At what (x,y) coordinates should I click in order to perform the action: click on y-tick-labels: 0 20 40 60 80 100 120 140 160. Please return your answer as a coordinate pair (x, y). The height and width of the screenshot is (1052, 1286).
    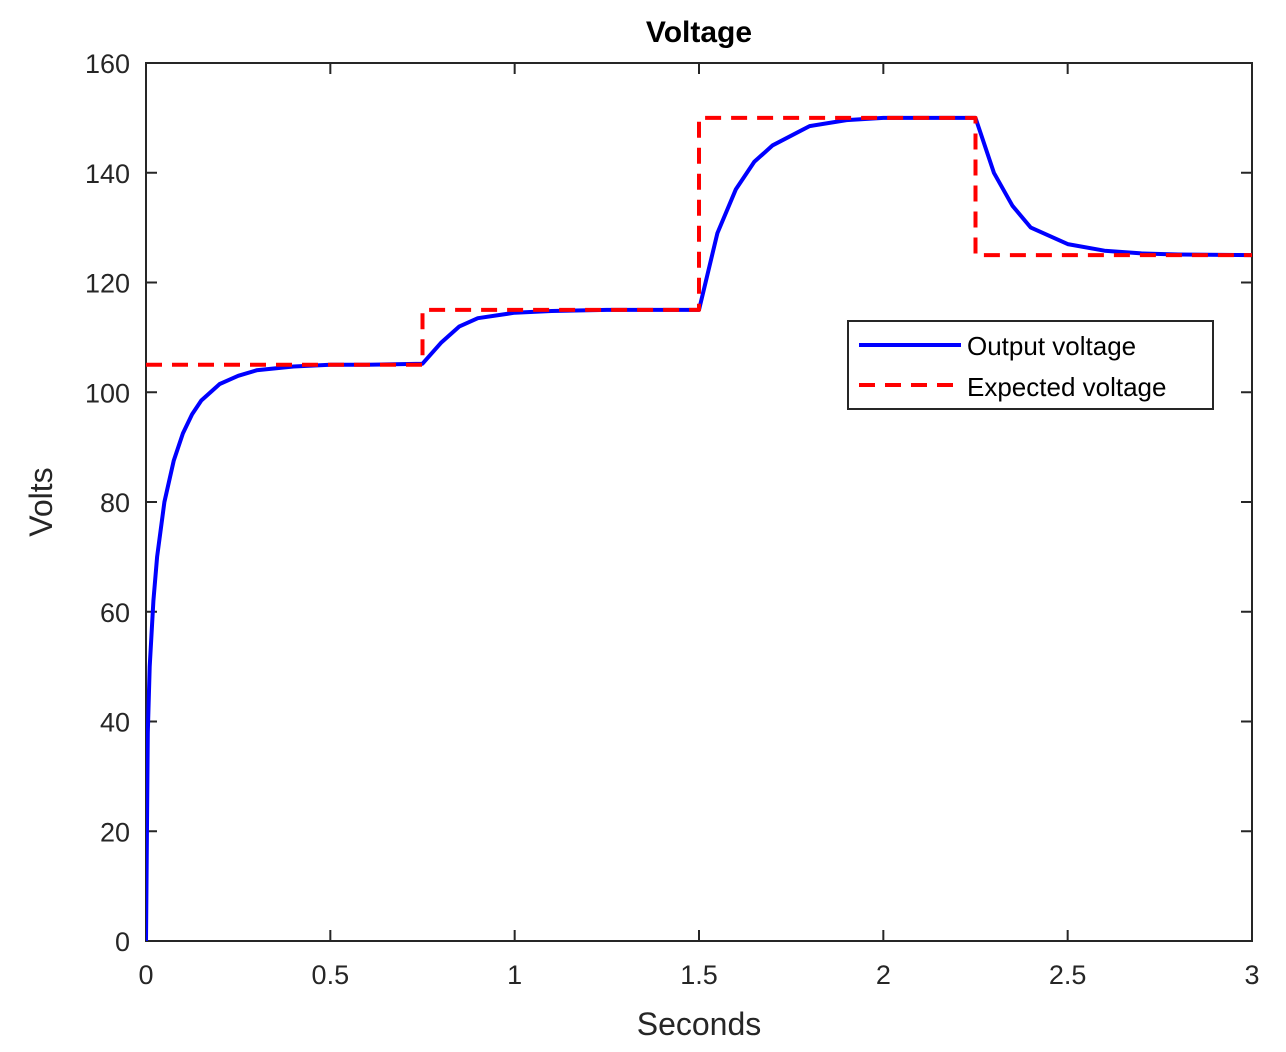
    Looking at the image, I should click on (107, 503).